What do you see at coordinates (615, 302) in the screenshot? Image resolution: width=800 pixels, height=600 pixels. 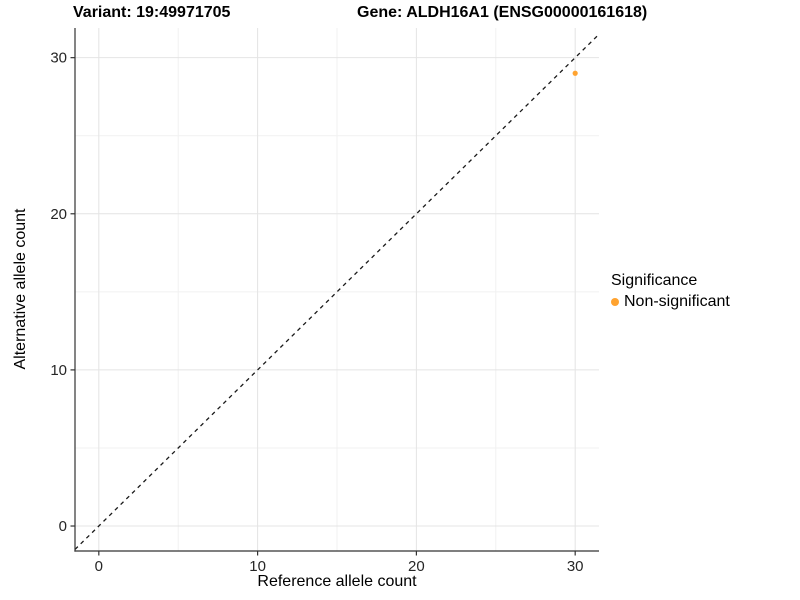 I see `legend-point-icon` at bounding box center [615, 302].